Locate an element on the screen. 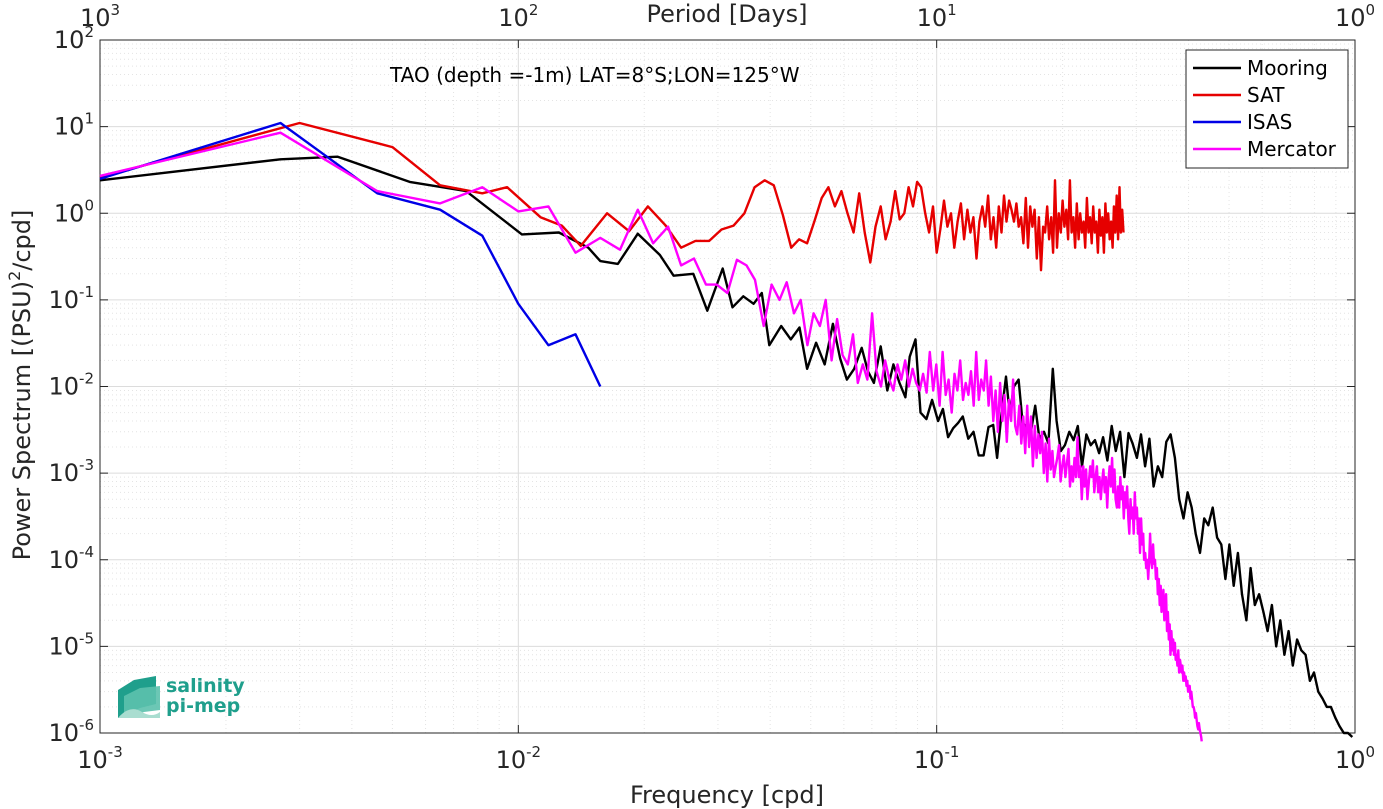 The height and width of the screenshot is (809, 1383). top-tick-label: 10³ is located at coordinates (100, 16).